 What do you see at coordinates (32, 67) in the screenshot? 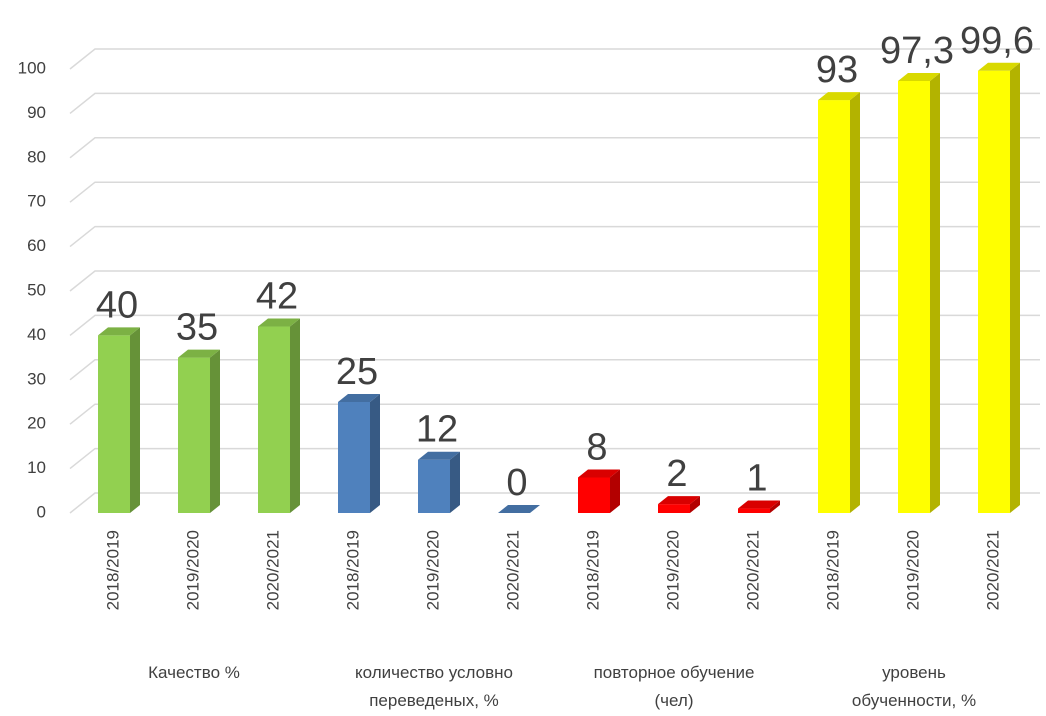
I see `y-tick-label: 100` at bounding box center [32, 67].